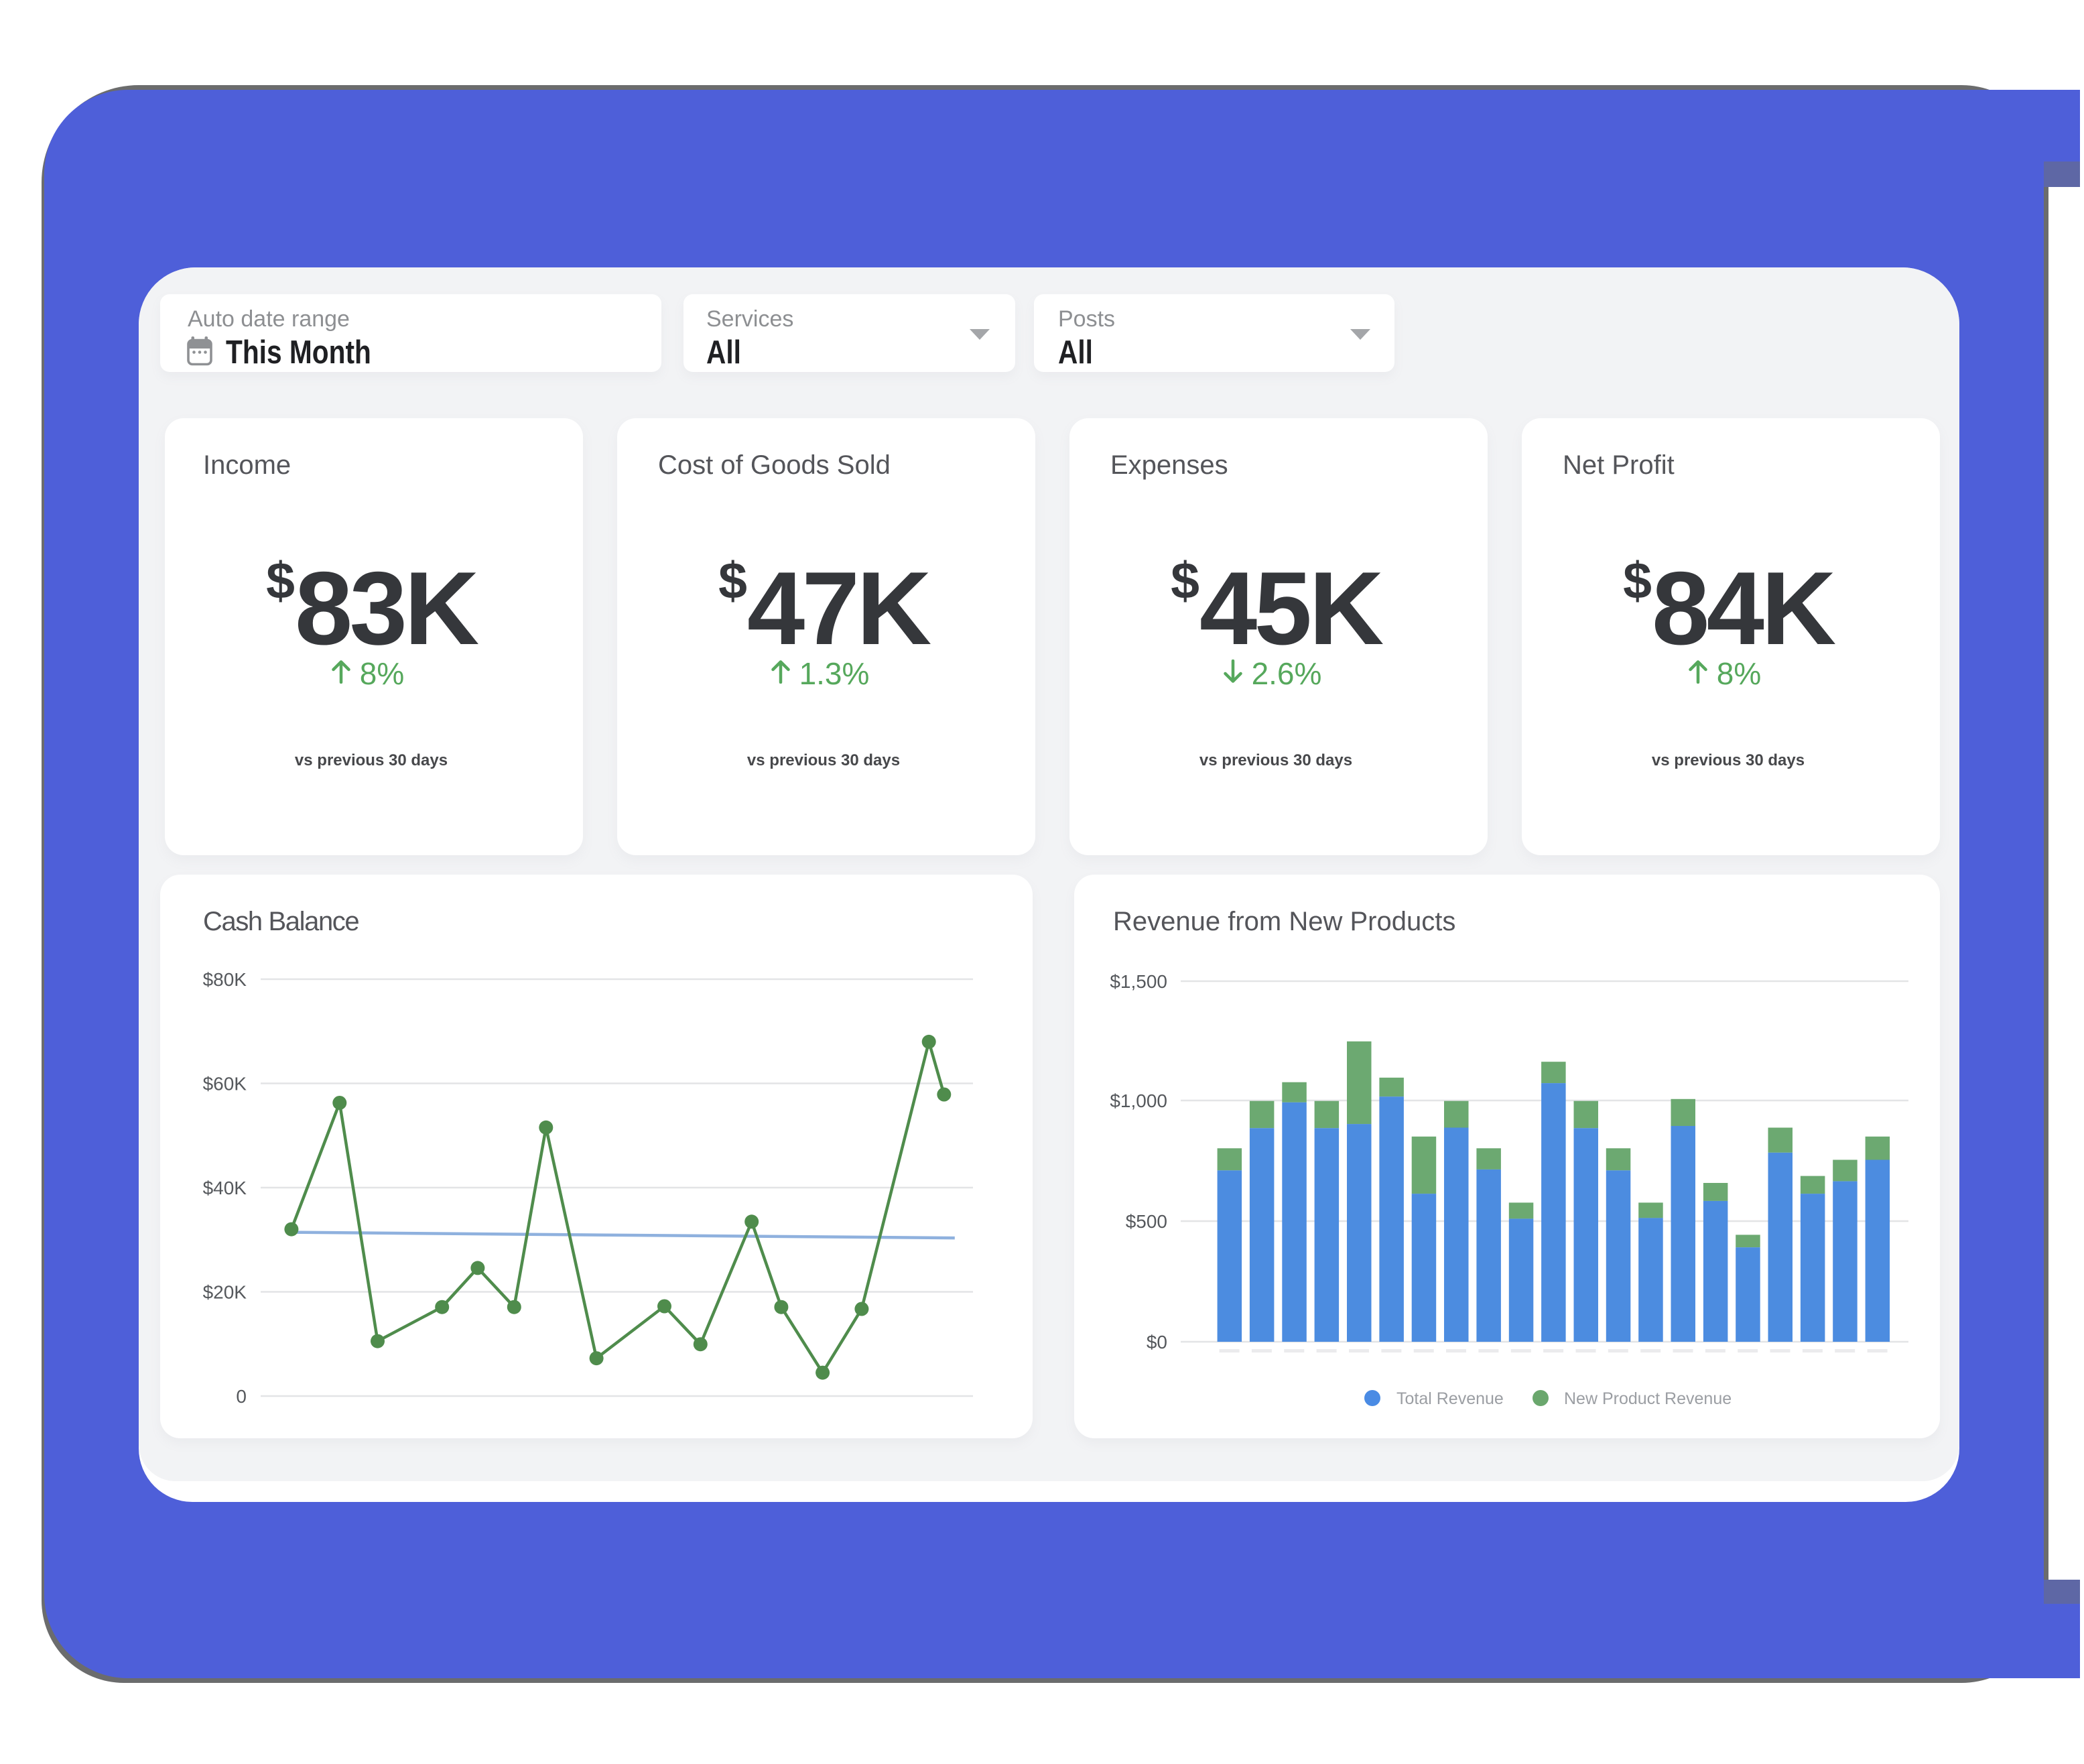 This screenshot has width=2084, height=1764. Describe the element at coordinates (1284, 921) in the screenshot. I see `svg-text: Revenue from New Products` at that location.